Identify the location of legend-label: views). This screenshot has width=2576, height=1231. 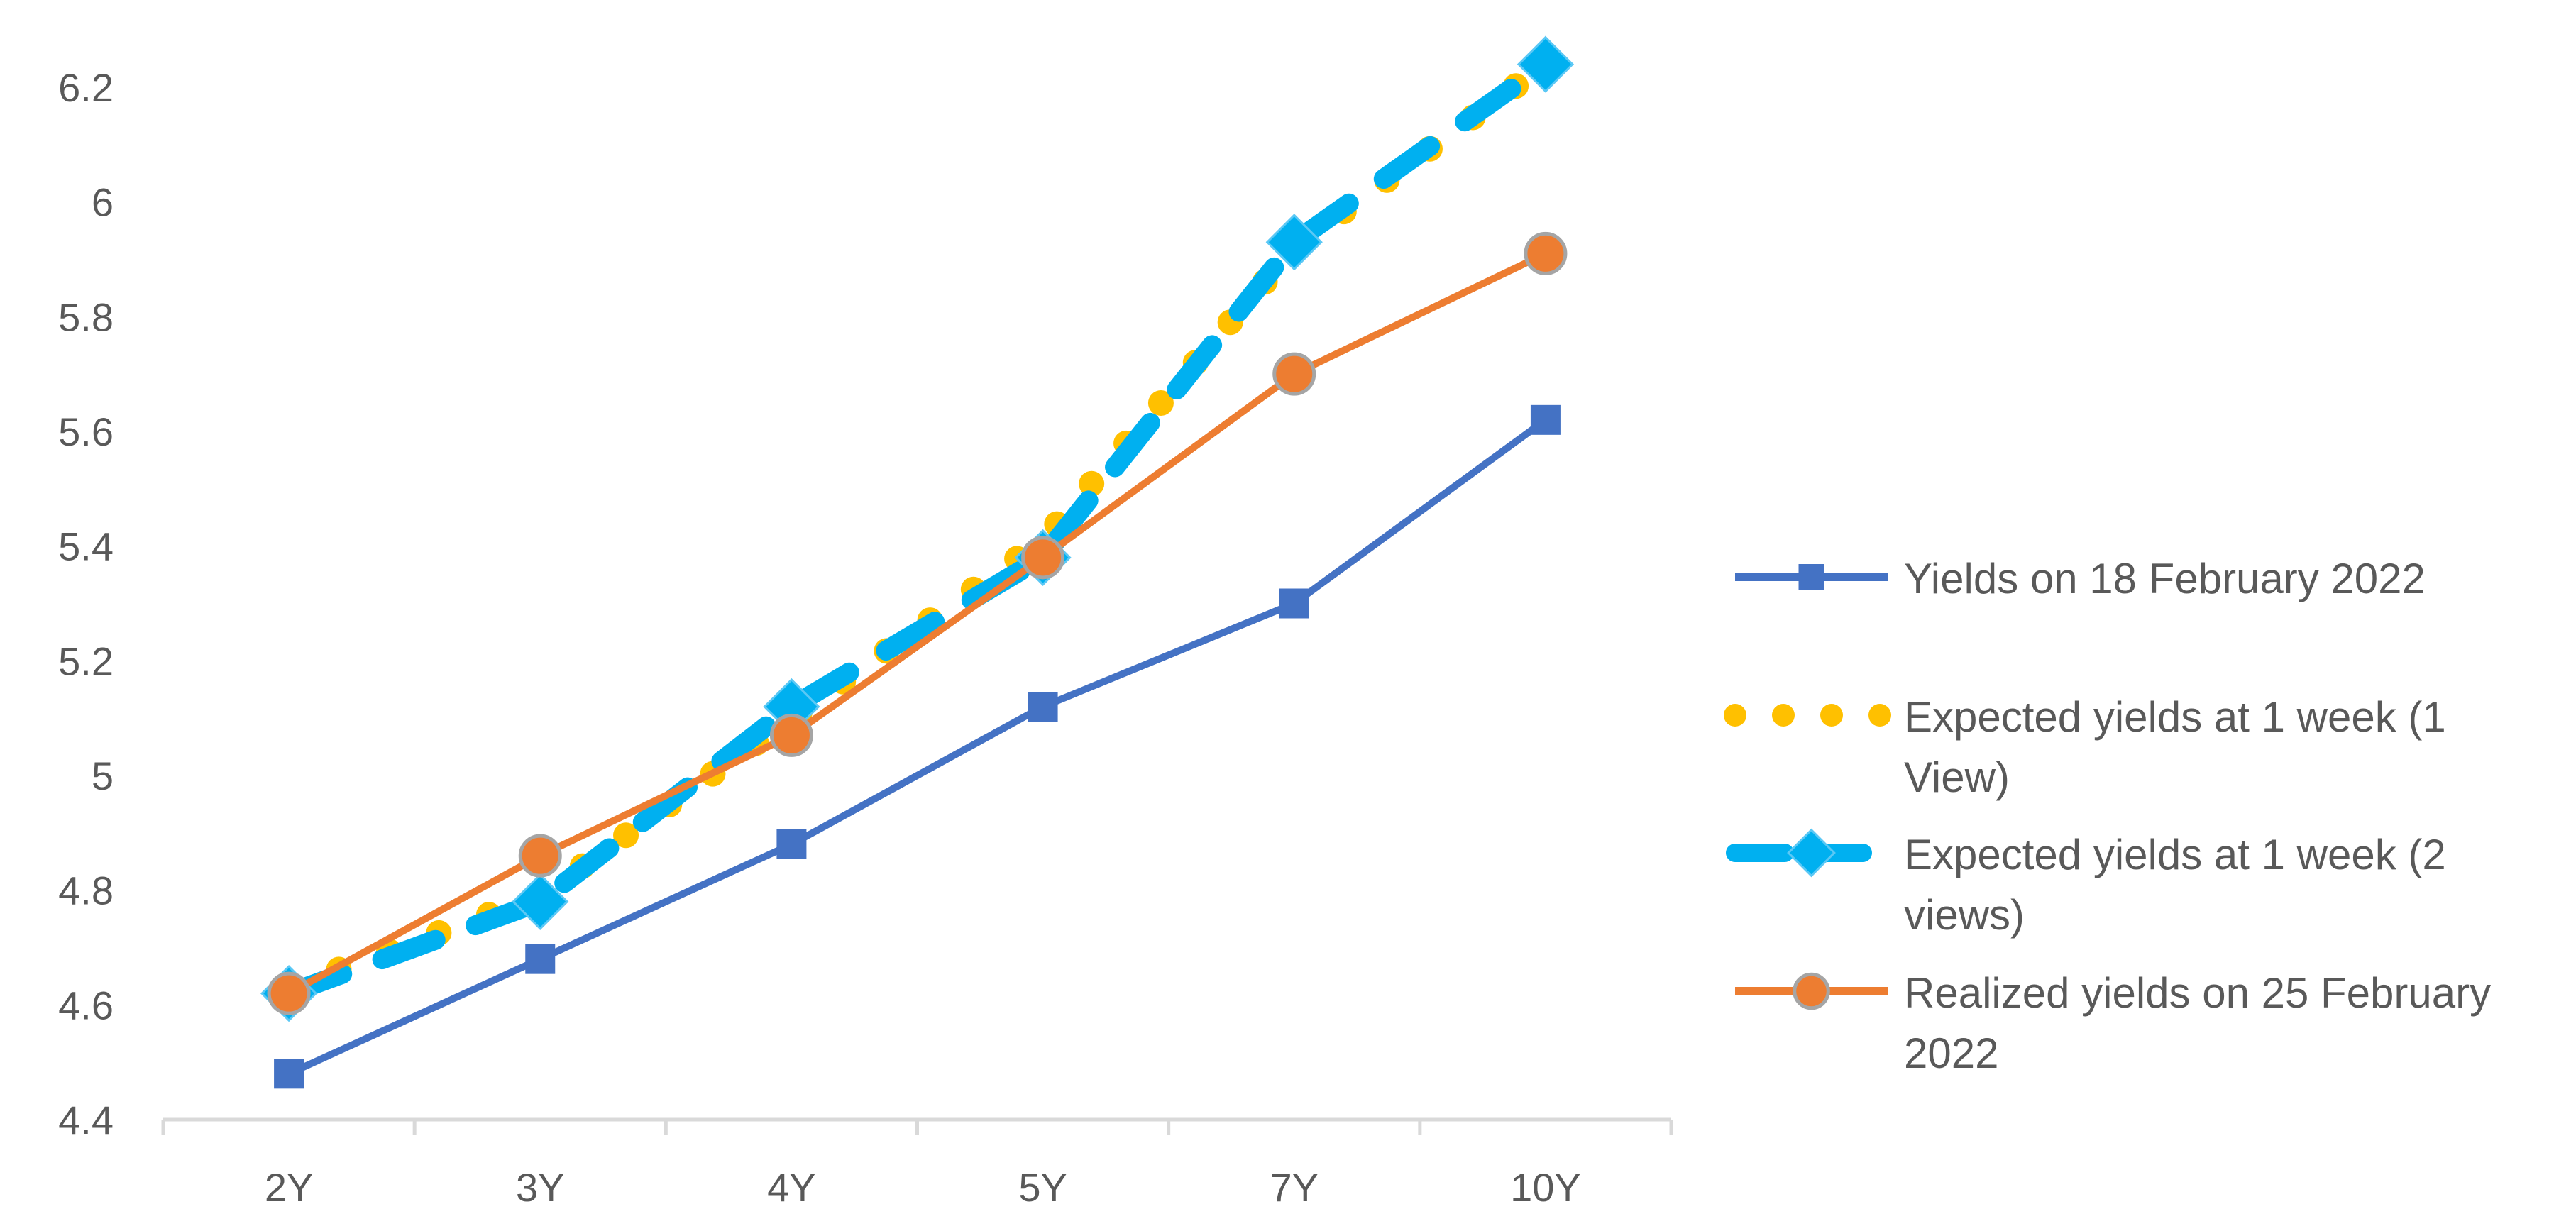
(1964, 915).